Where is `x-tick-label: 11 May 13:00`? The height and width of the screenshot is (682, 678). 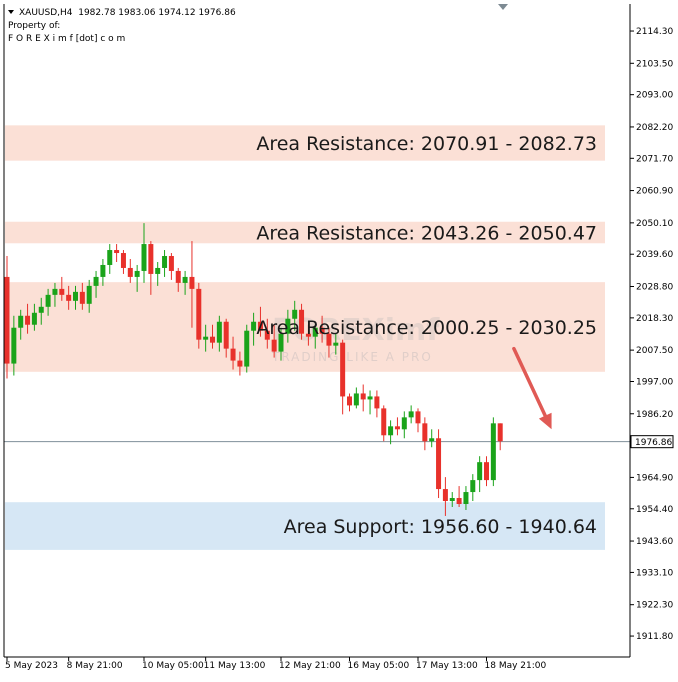
x-tick-label: 11 May 13:00 is located at coordinates (235, 666).